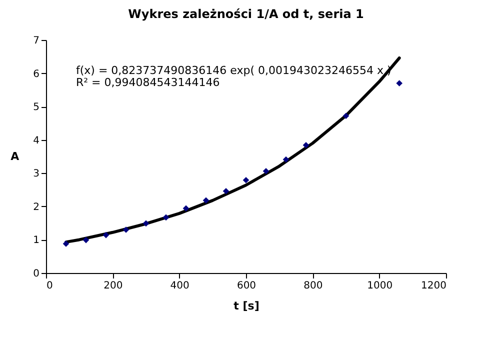 The height and width of the screenshot is (344, 480). What do you see at coordinates (113, 286) in the screenshot?
I see `x-tick-label: 200` at bounding box center [113, 286].